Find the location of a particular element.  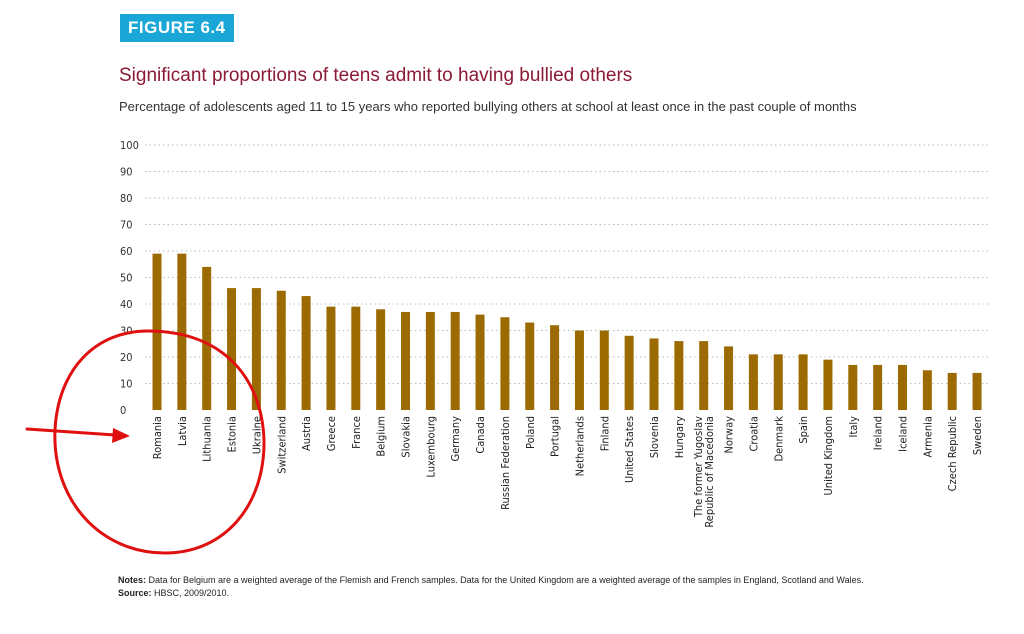

y-tick-label: 0 is located at coordinates (123, 410).